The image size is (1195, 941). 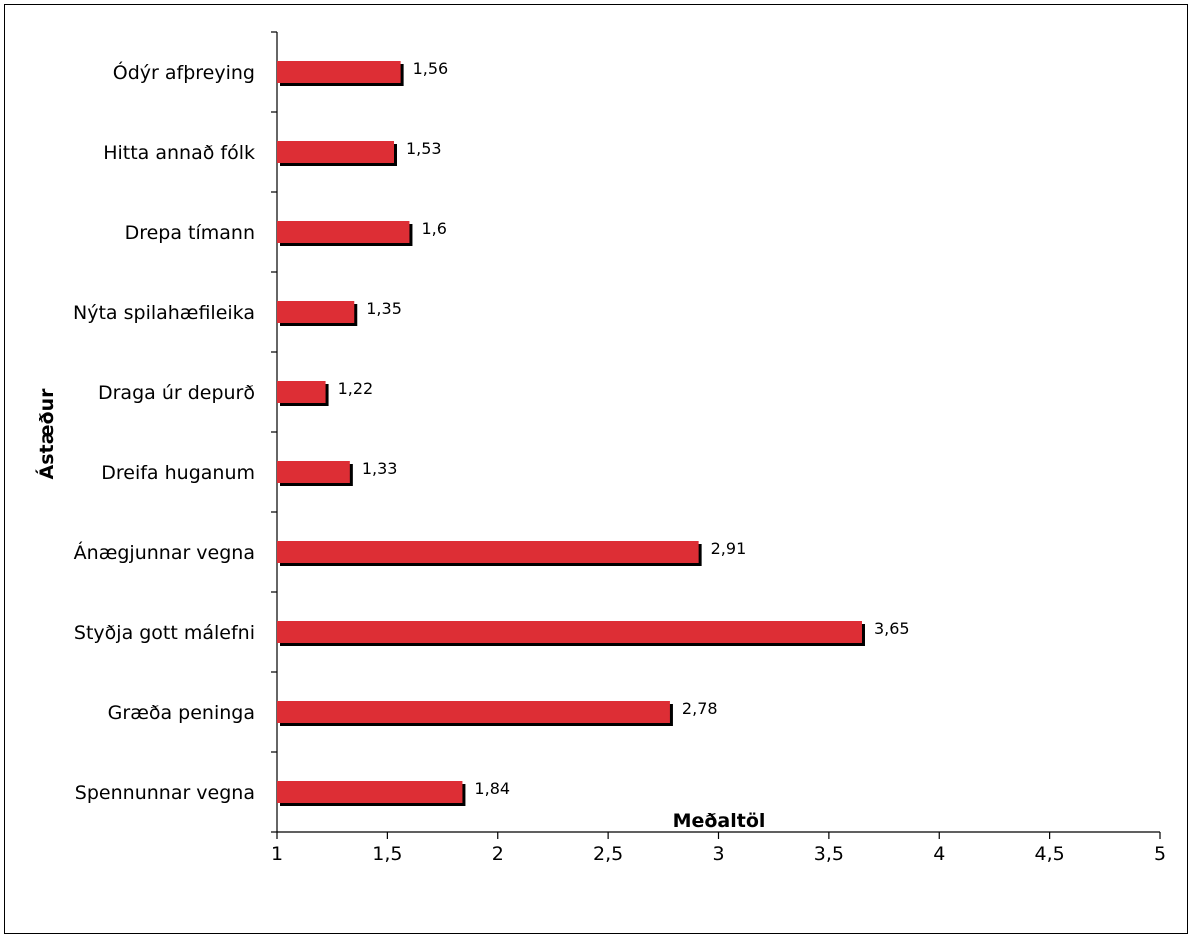 What do you see at coordinates (178, 473) in the screenshot?
I see `category-label: Dreifa huganum` at bounding box center [178, 473].